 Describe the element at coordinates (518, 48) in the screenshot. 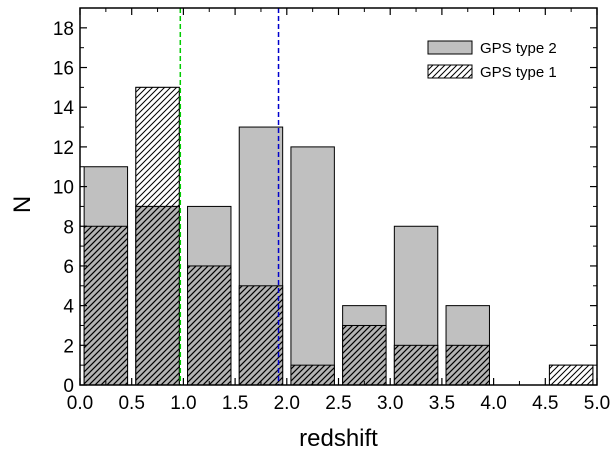

I see `legend-label-gps-type-2: GPS type 2` at that location.